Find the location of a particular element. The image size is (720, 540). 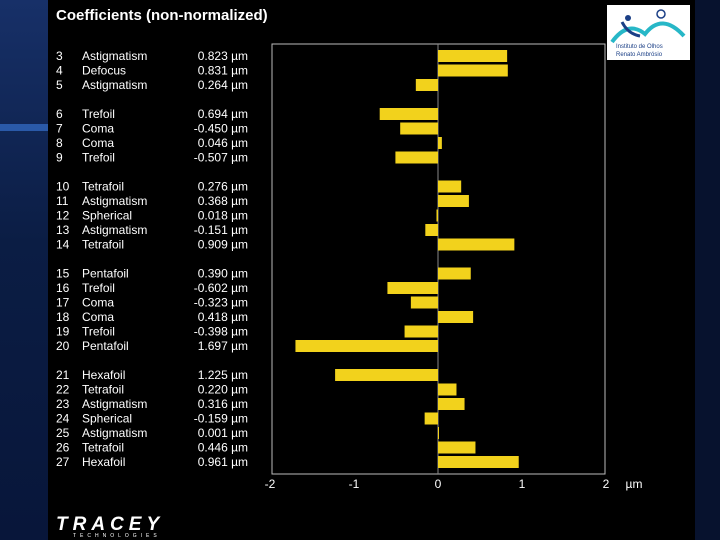

x-tick-label: 0 is located at coordinates (438, 484).